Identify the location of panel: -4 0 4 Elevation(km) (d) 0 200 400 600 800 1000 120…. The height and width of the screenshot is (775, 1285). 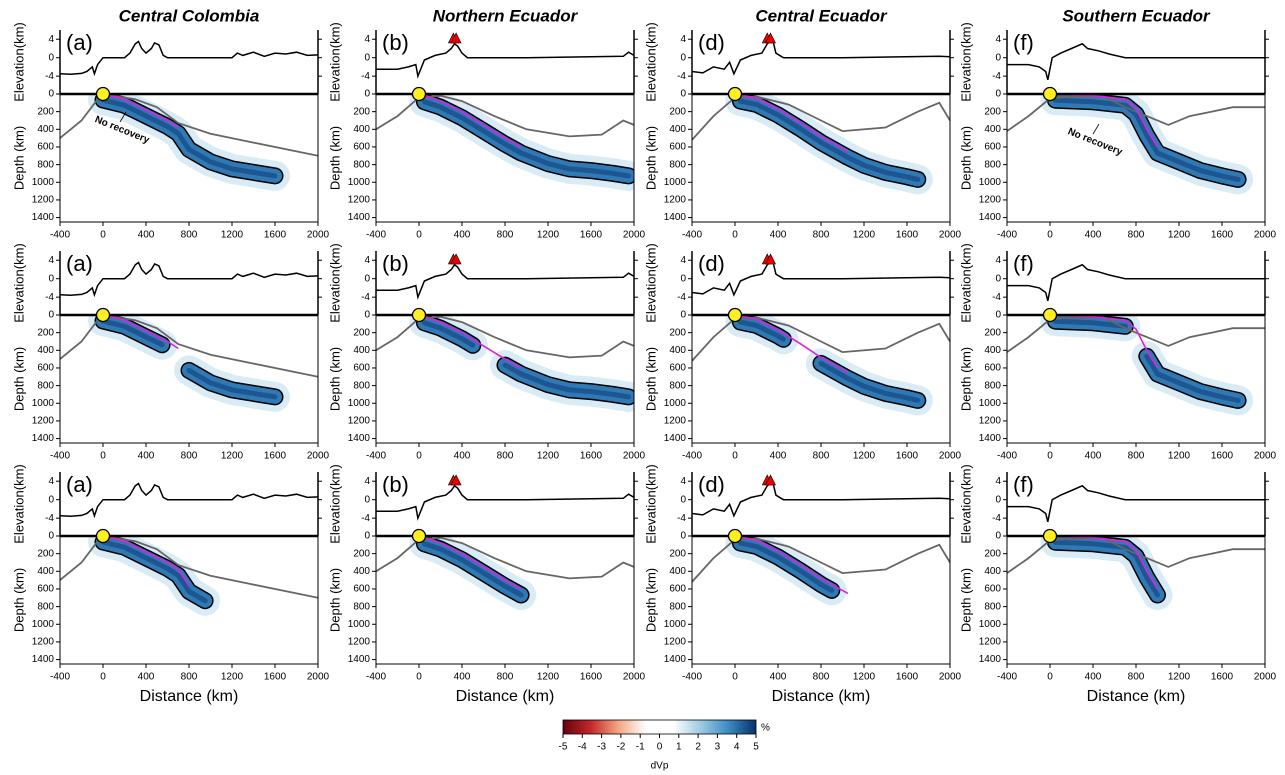
(802, 131).